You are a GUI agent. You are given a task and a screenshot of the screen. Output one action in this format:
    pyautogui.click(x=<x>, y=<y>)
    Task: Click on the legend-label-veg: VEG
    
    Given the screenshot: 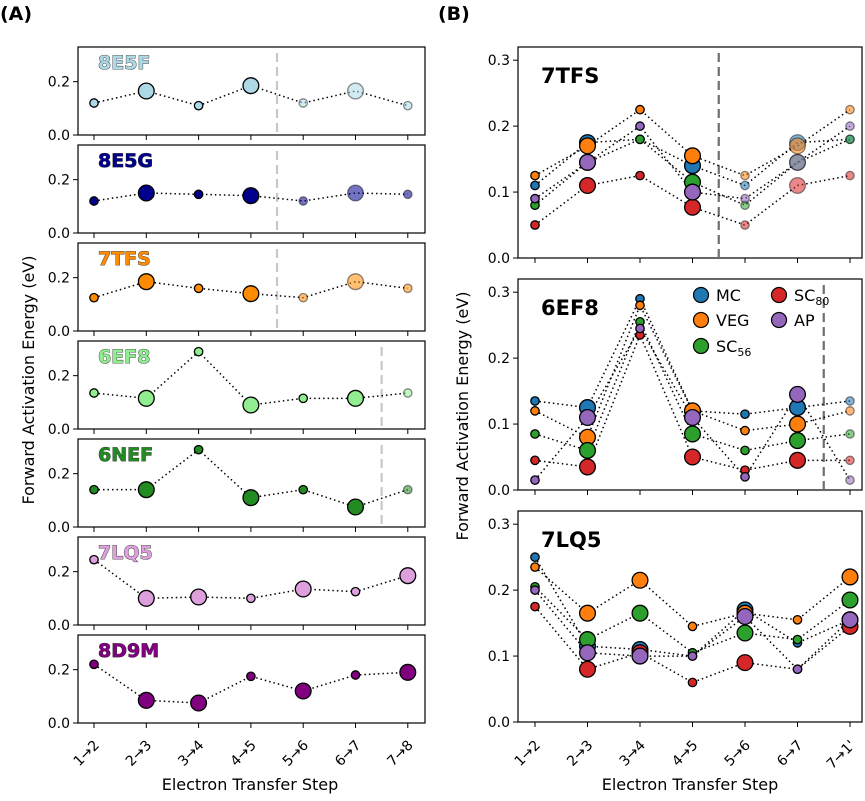 What is the action you would take?
    pyautogui.click(x=732, y=320)
    